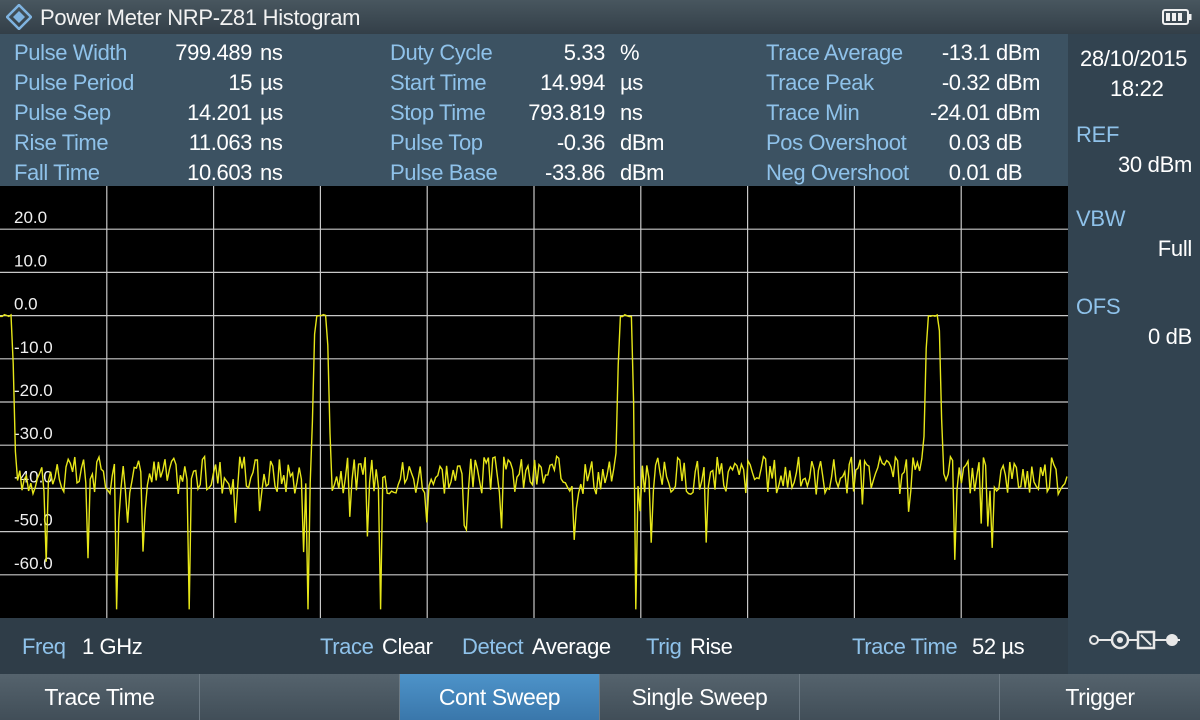 This screenshot has width=1200, height=720. What do you see at coordinates (700, 697) in the screenshot?
I see `softkey-single-sweep: Single Sweep` at bounding box center [700, 697].